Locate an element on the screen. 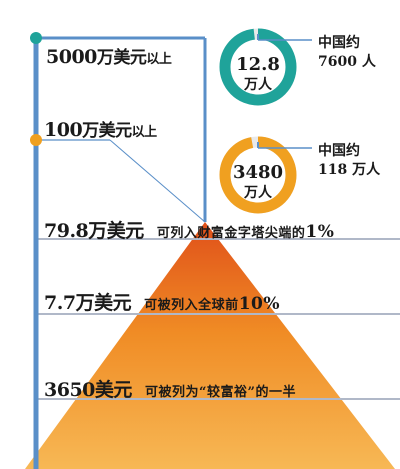  second-level-dot is located at coordinates (36, 140).